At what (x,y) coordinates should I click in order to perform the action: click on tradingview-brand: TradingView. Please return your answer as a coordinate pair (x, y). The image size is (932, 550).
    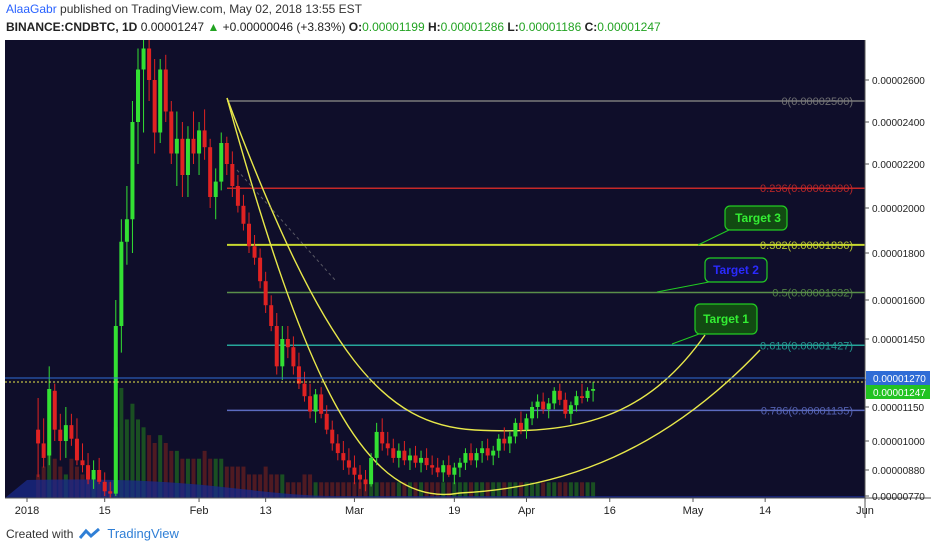
    Looking at the image, I should click on (143, 533).